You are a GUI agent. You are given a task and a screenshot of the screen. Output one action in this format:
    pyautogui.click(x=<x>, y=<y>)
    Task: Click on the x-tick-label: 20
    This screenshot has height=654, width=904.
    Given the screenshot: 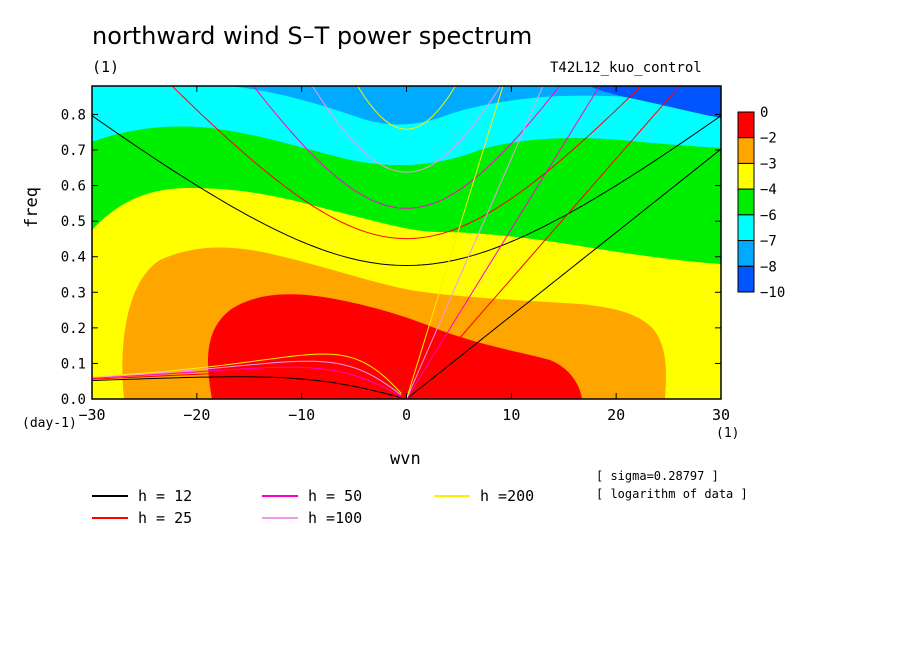 What is the action you would take?
    pyautogui.click(x=616, y=415)
    